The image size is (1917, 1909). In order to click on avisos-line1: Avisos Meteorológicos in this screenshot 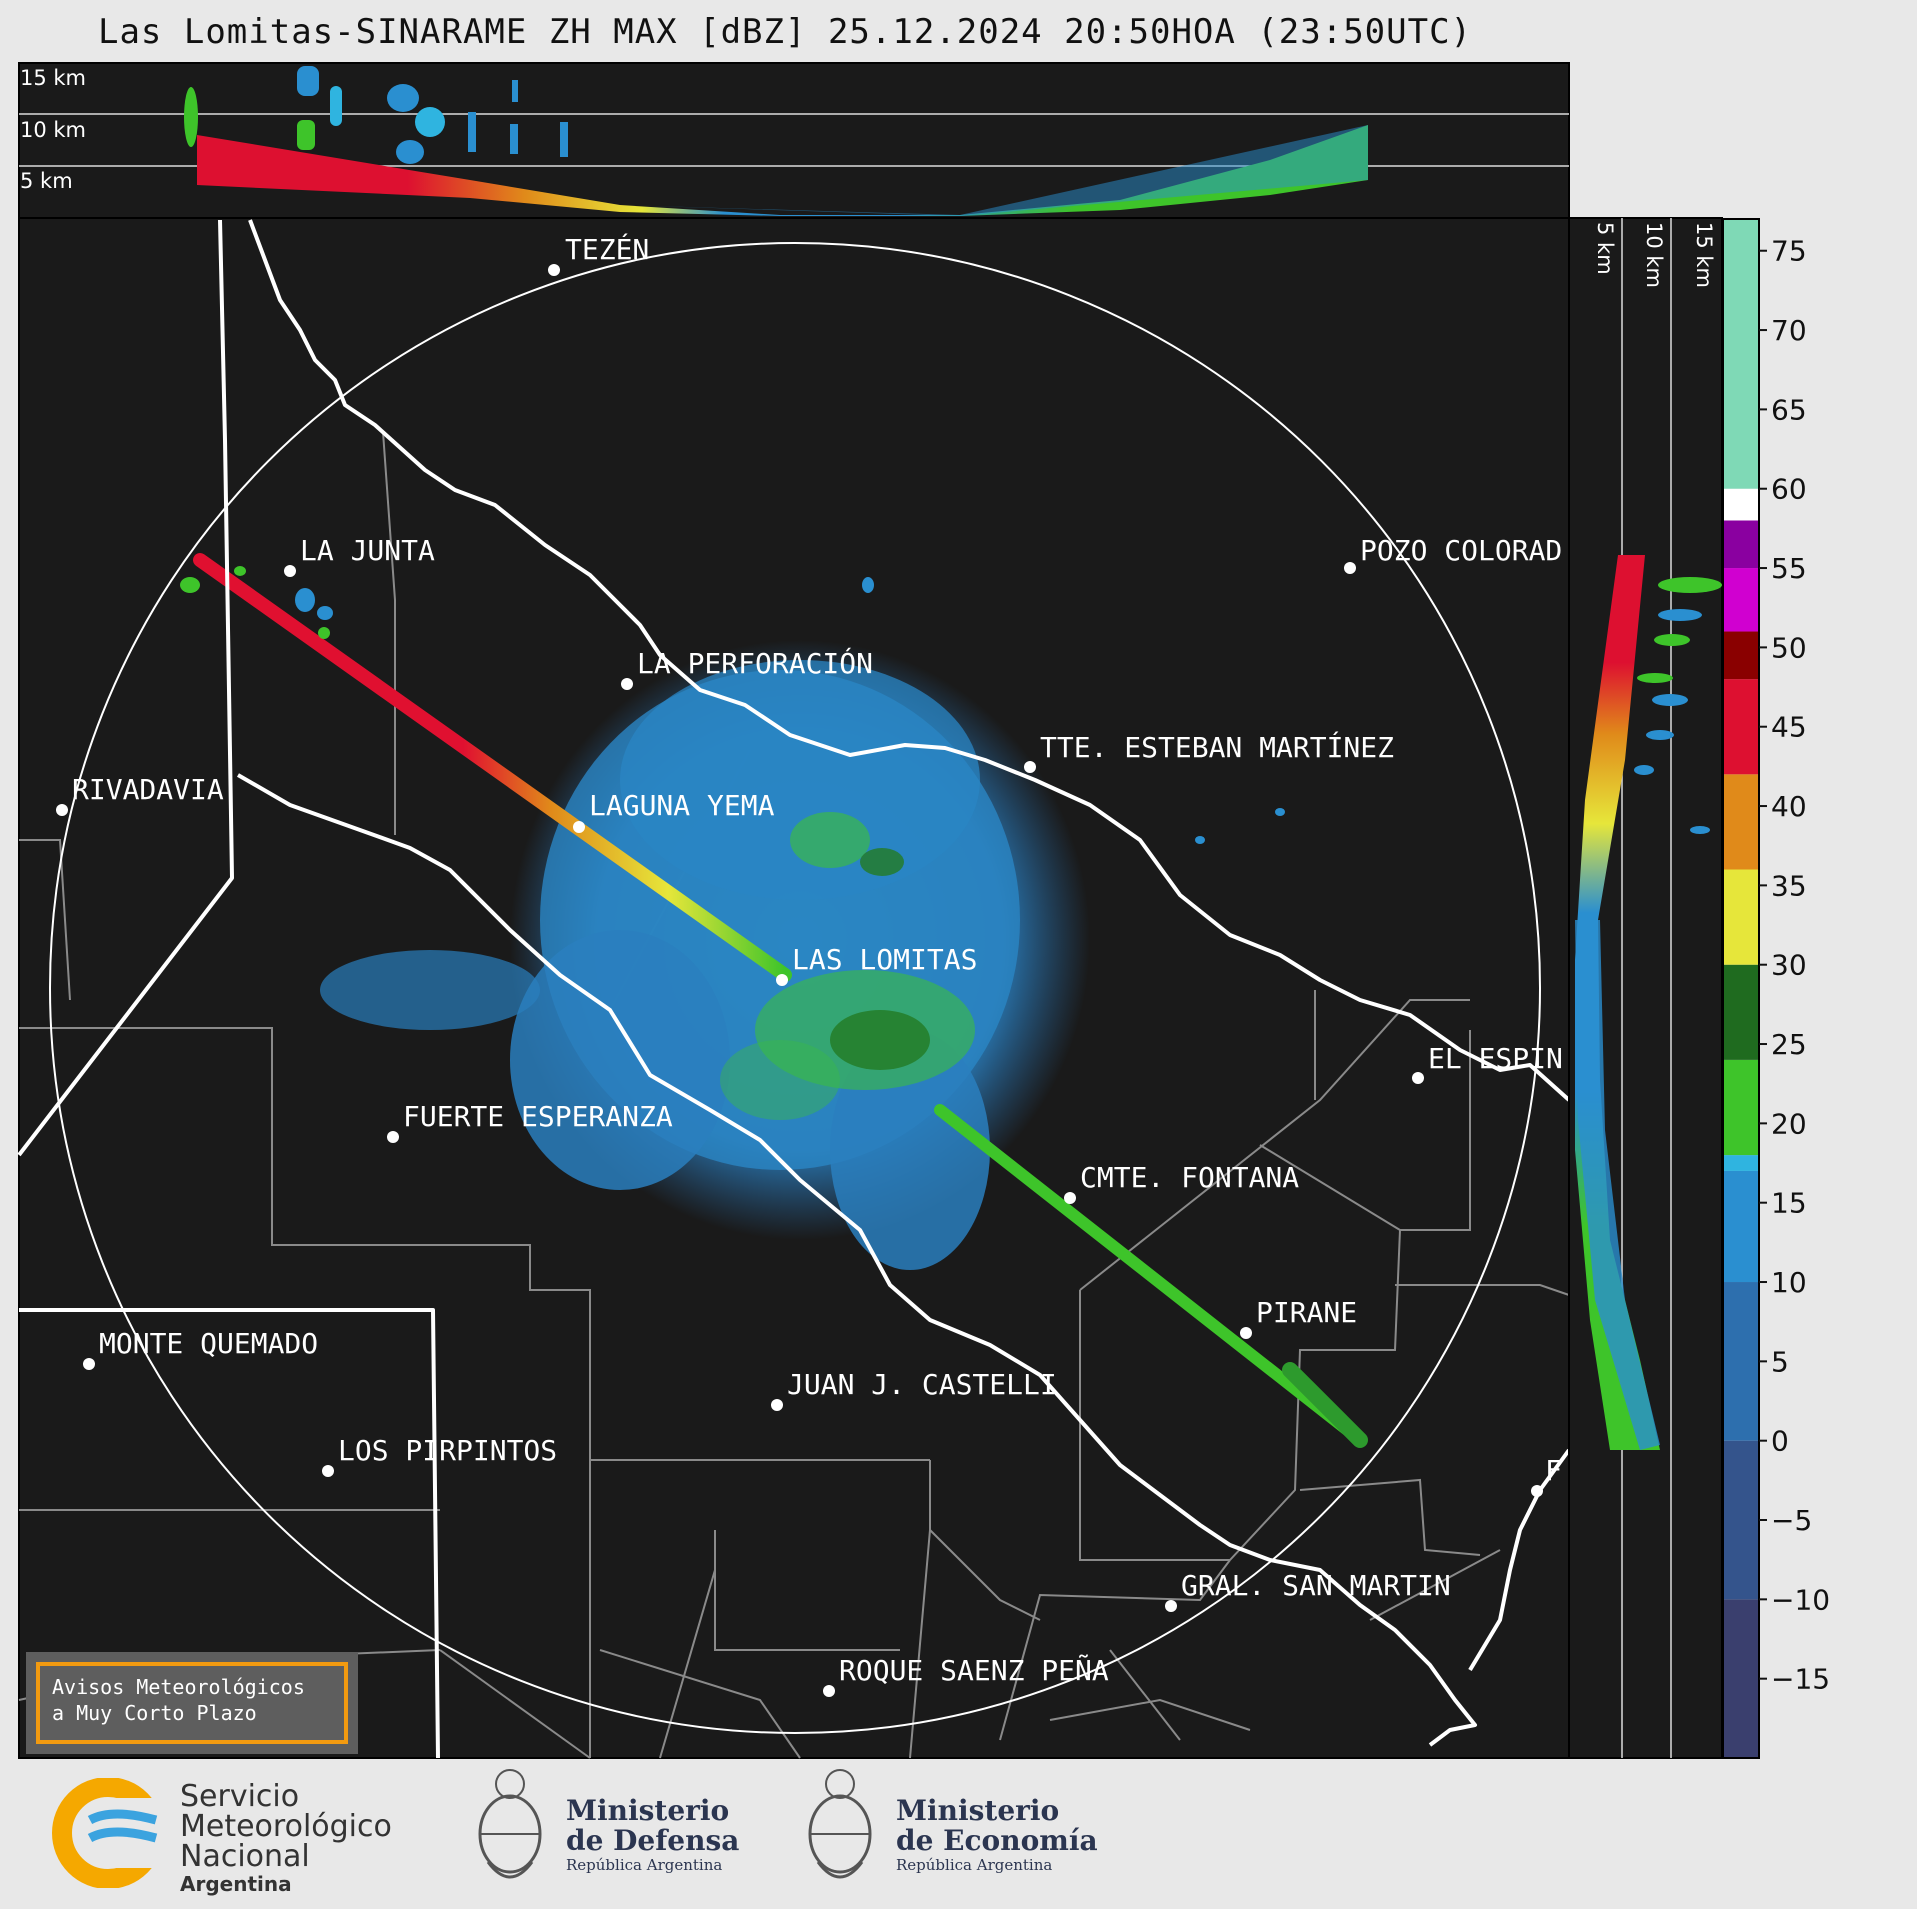, I will do `click(178, 1687)`.